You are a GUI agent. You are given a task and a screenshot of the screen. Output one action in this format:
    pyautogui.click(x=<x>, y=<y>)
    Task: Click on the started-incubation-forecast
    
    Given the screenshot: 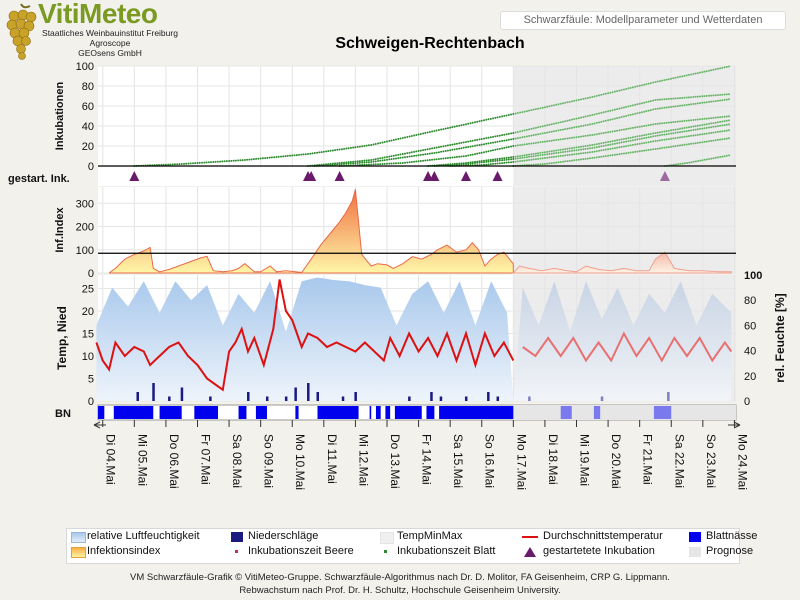 What is the action you would take?
    pyautogui.click(x=624, y=176)
    